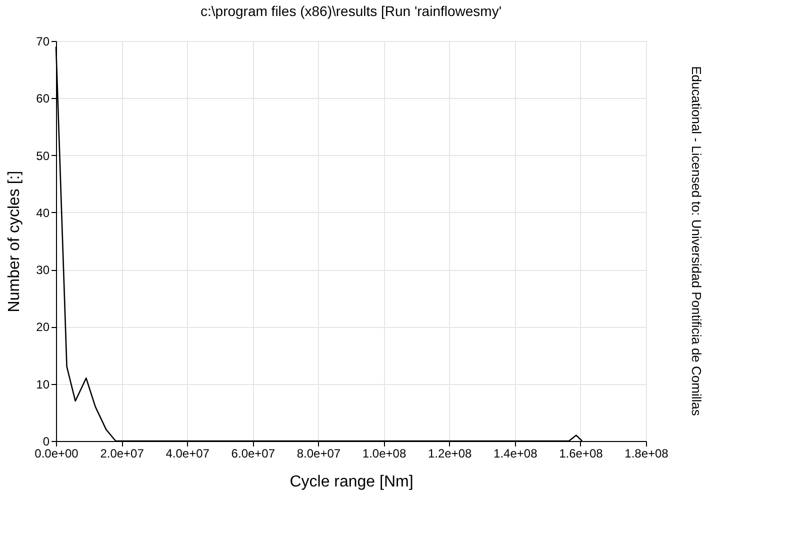 This screenshot has width=807, height=546. What do you see at coordinates (43, 155) in the screenshot?
I see `y-tick-label: 50` at bounding box center [43, 155].